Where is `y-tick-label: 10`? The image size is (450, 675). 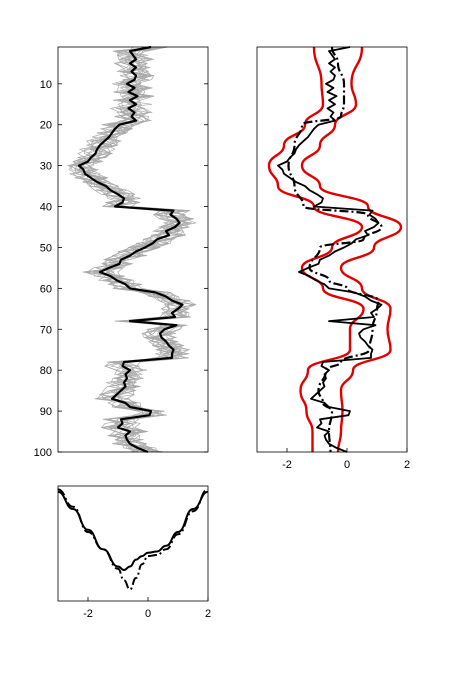
y-tick-label: 10 is located at coordinates (46, 85).